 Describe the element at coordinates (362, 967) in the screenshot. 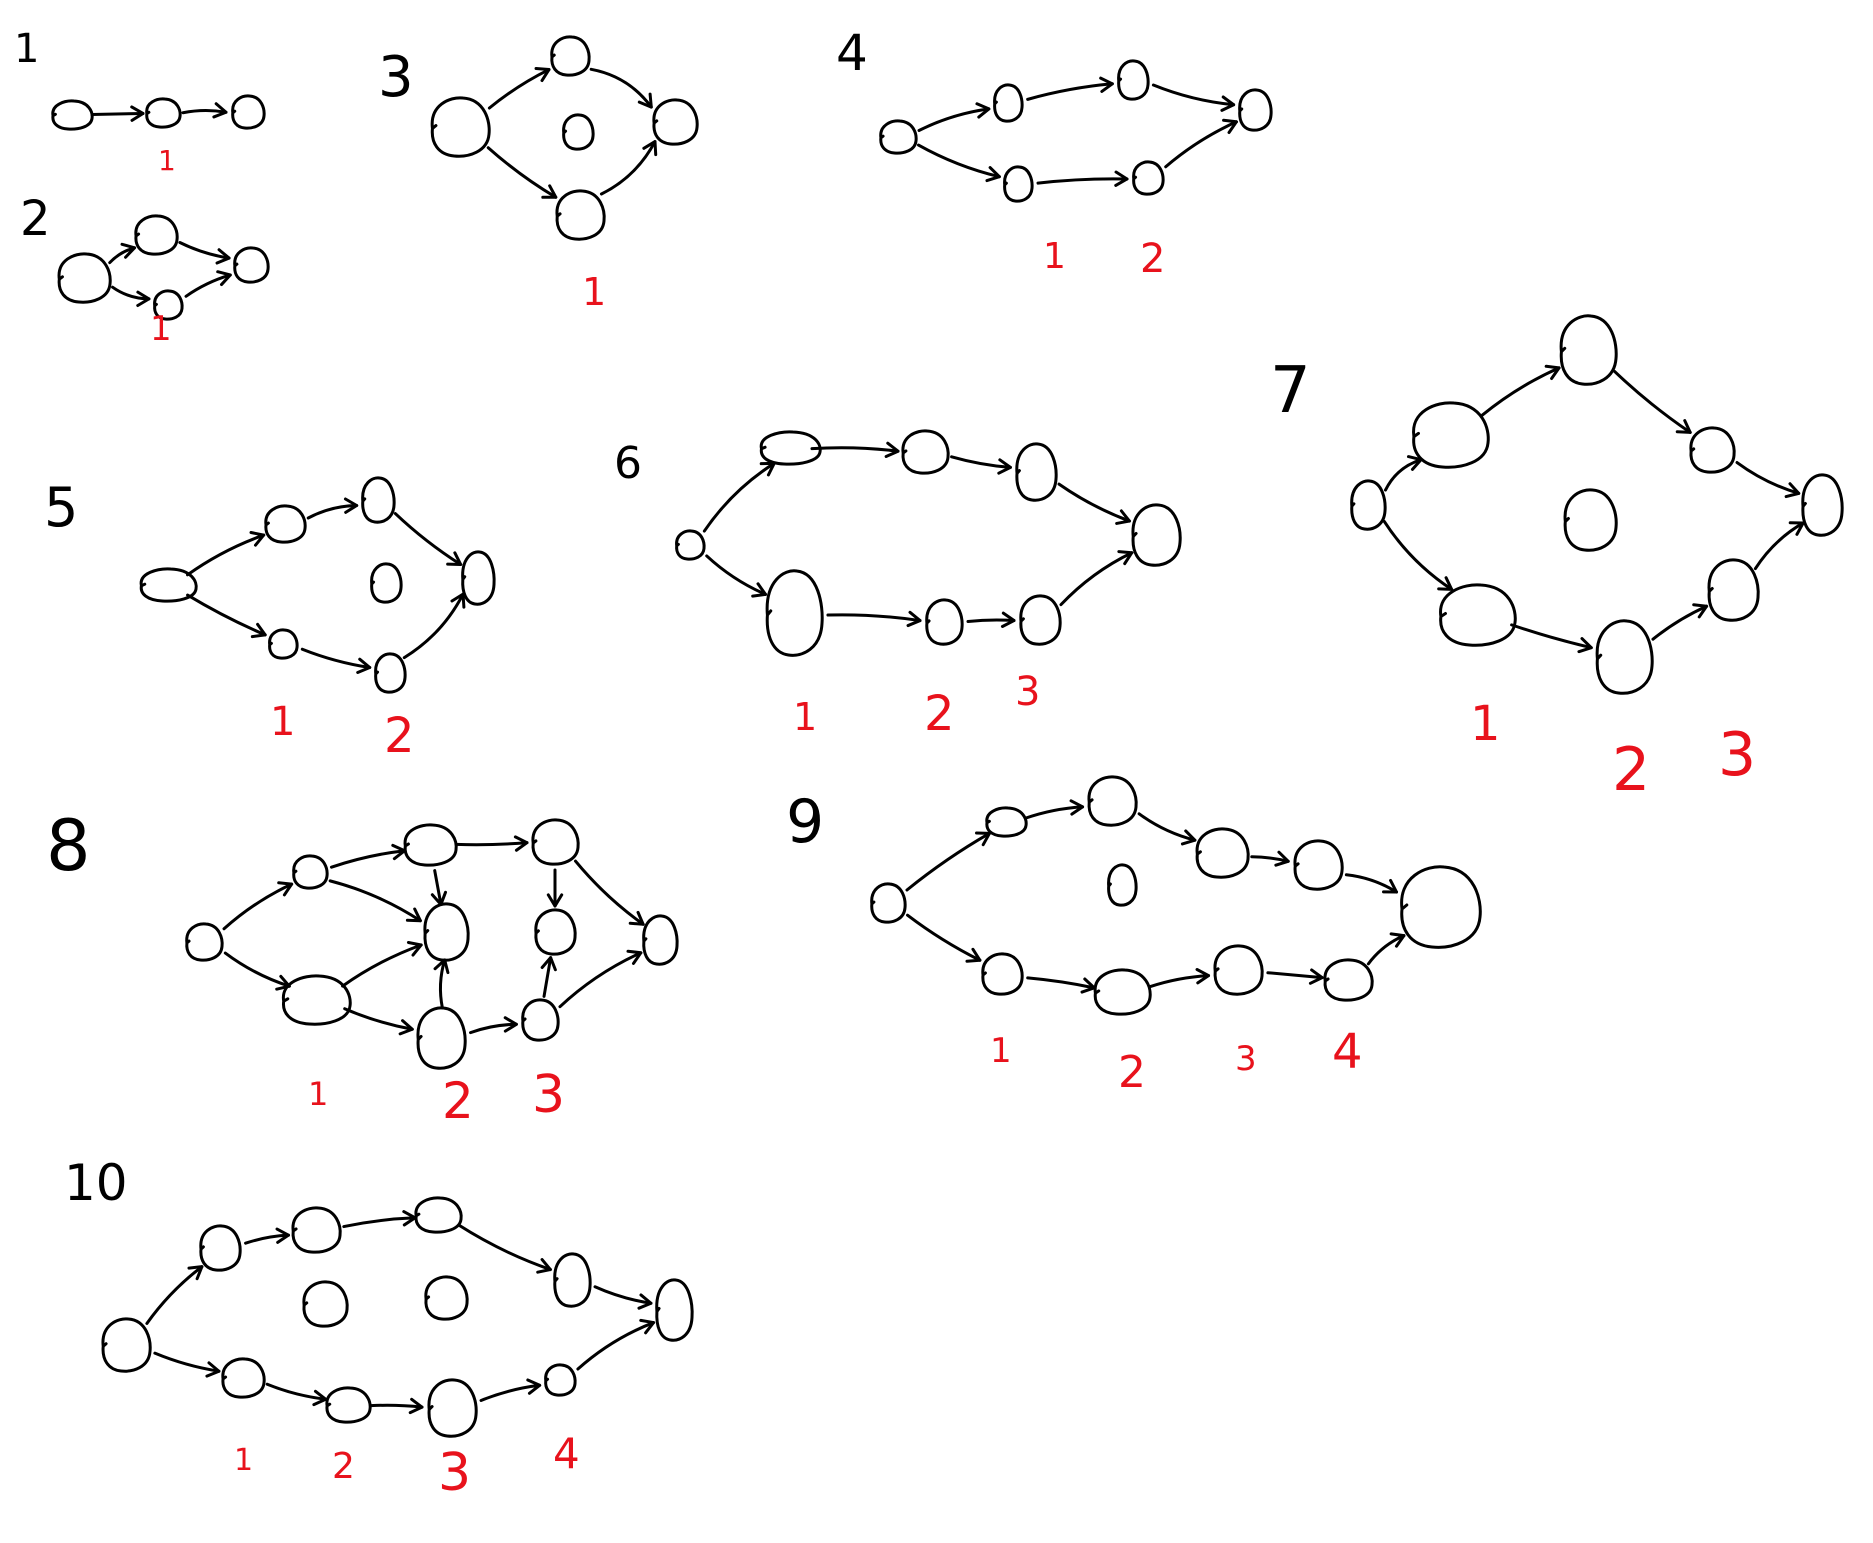

I see `diagram-8: 8 1 2 3` at that location.